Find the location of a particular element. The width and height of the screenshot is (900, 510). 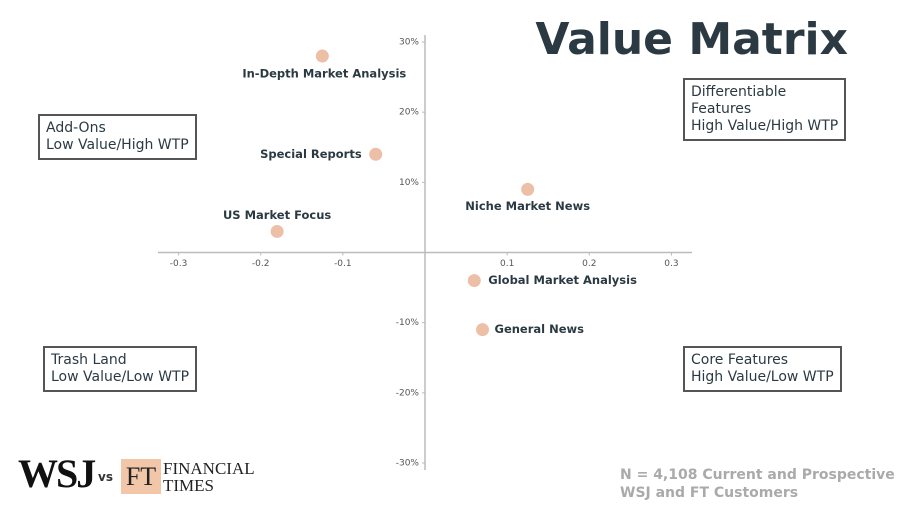

footnote-line: N = 4,108 Current and Prospective is located at coordinates (757, 475).